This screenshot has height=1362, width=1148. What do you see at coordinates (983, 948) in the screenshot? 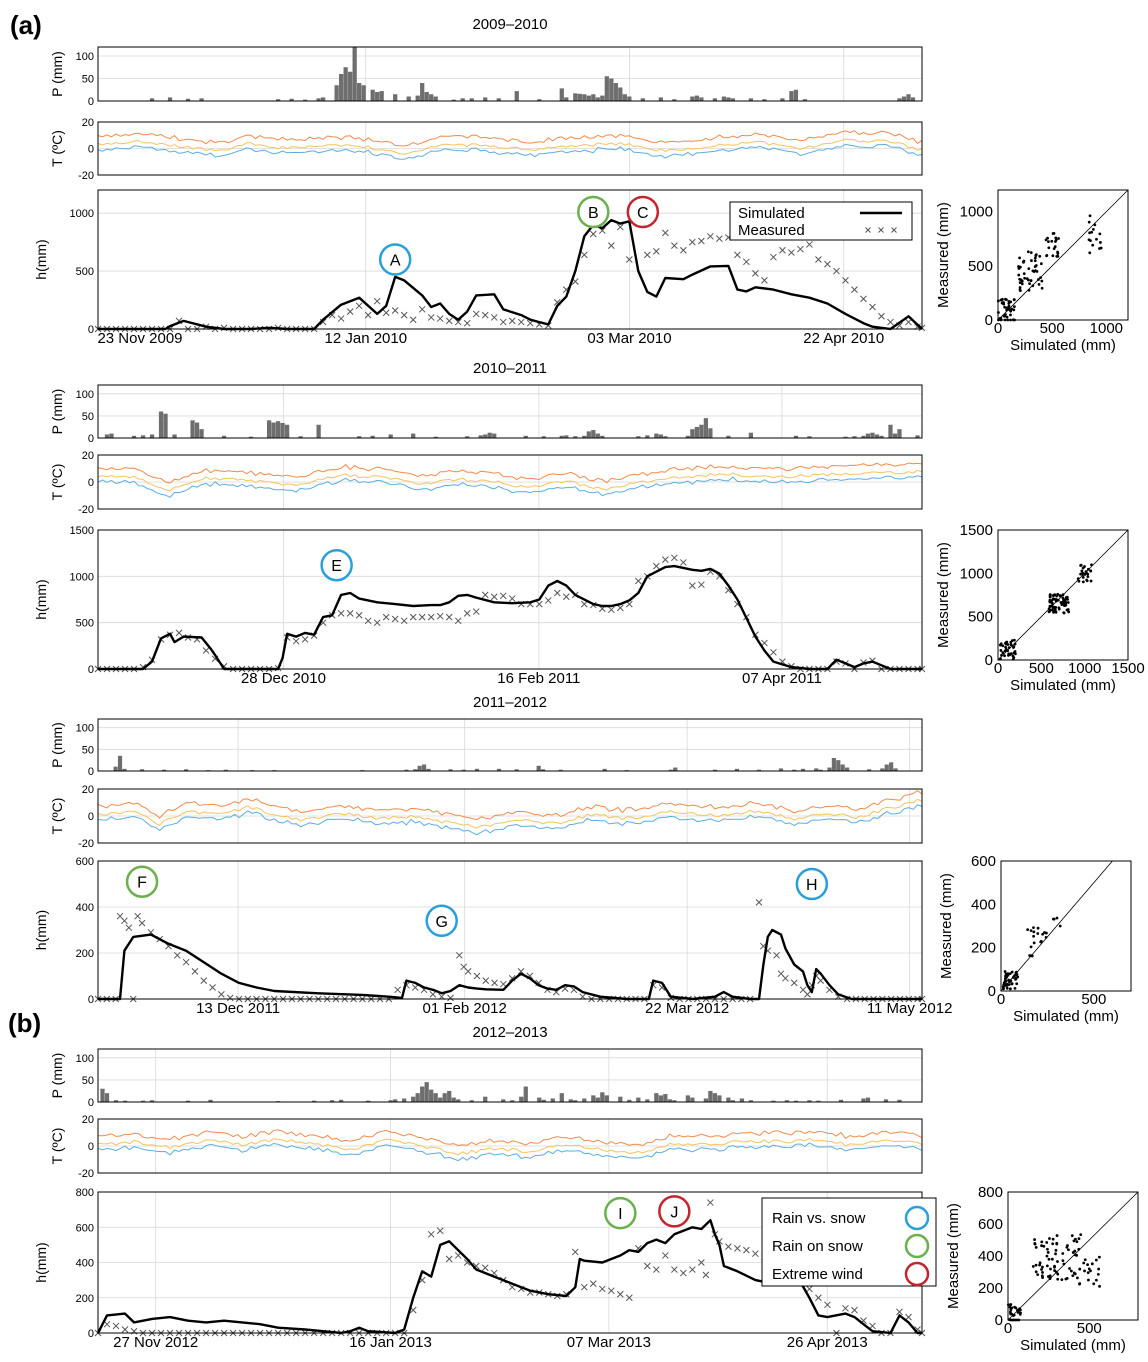
I see `scatter-y-tick: 200` at bounding box center [983, 948].